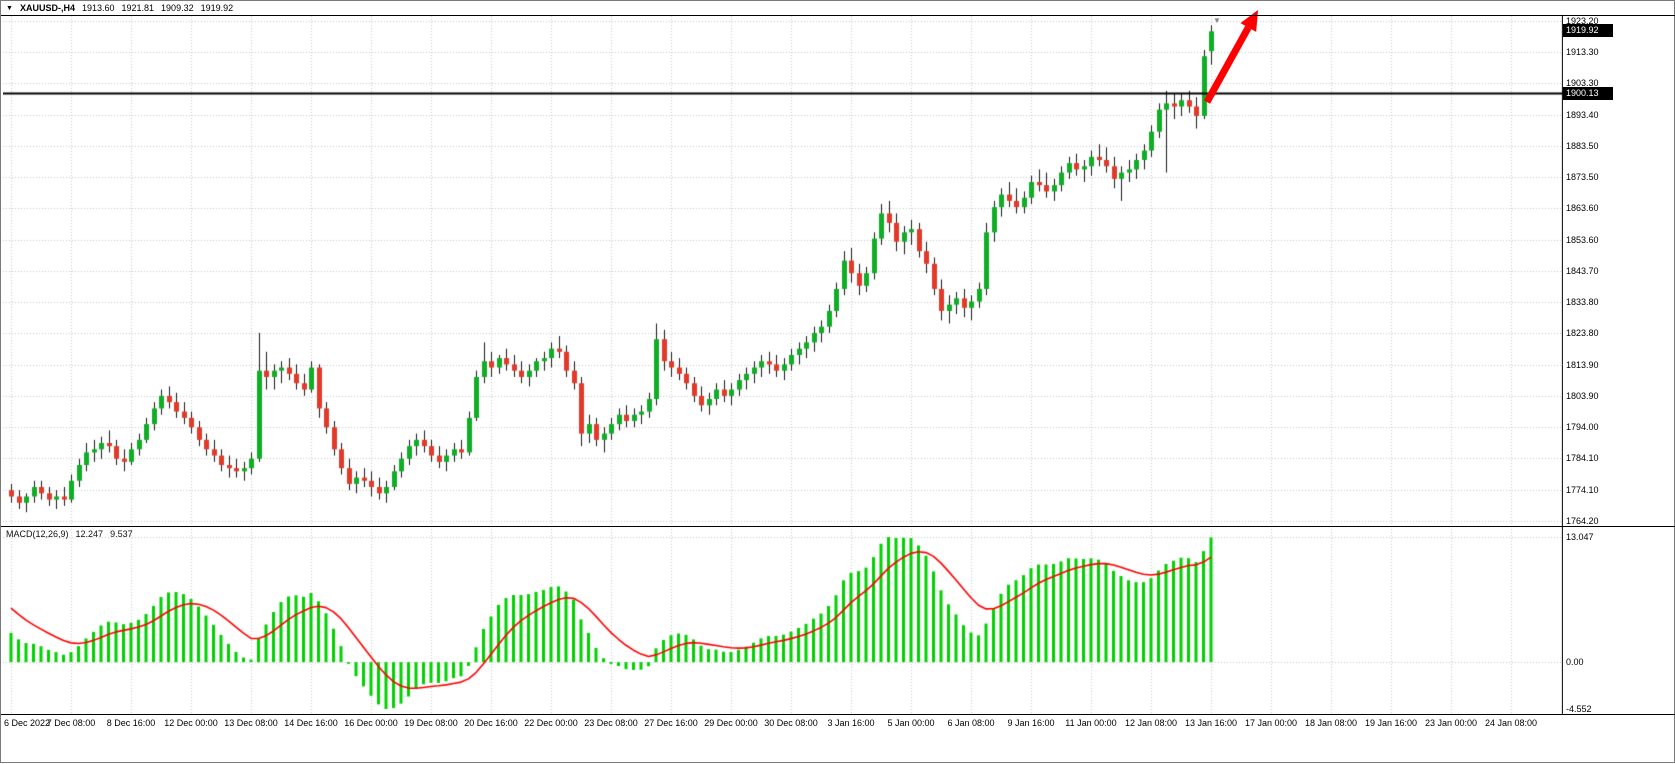 The image size is (1675, 764). Describe the element at coordinates (851, 723) in the screenshot. I see `time-axis-label: 3 Jan 16:00` at that location.